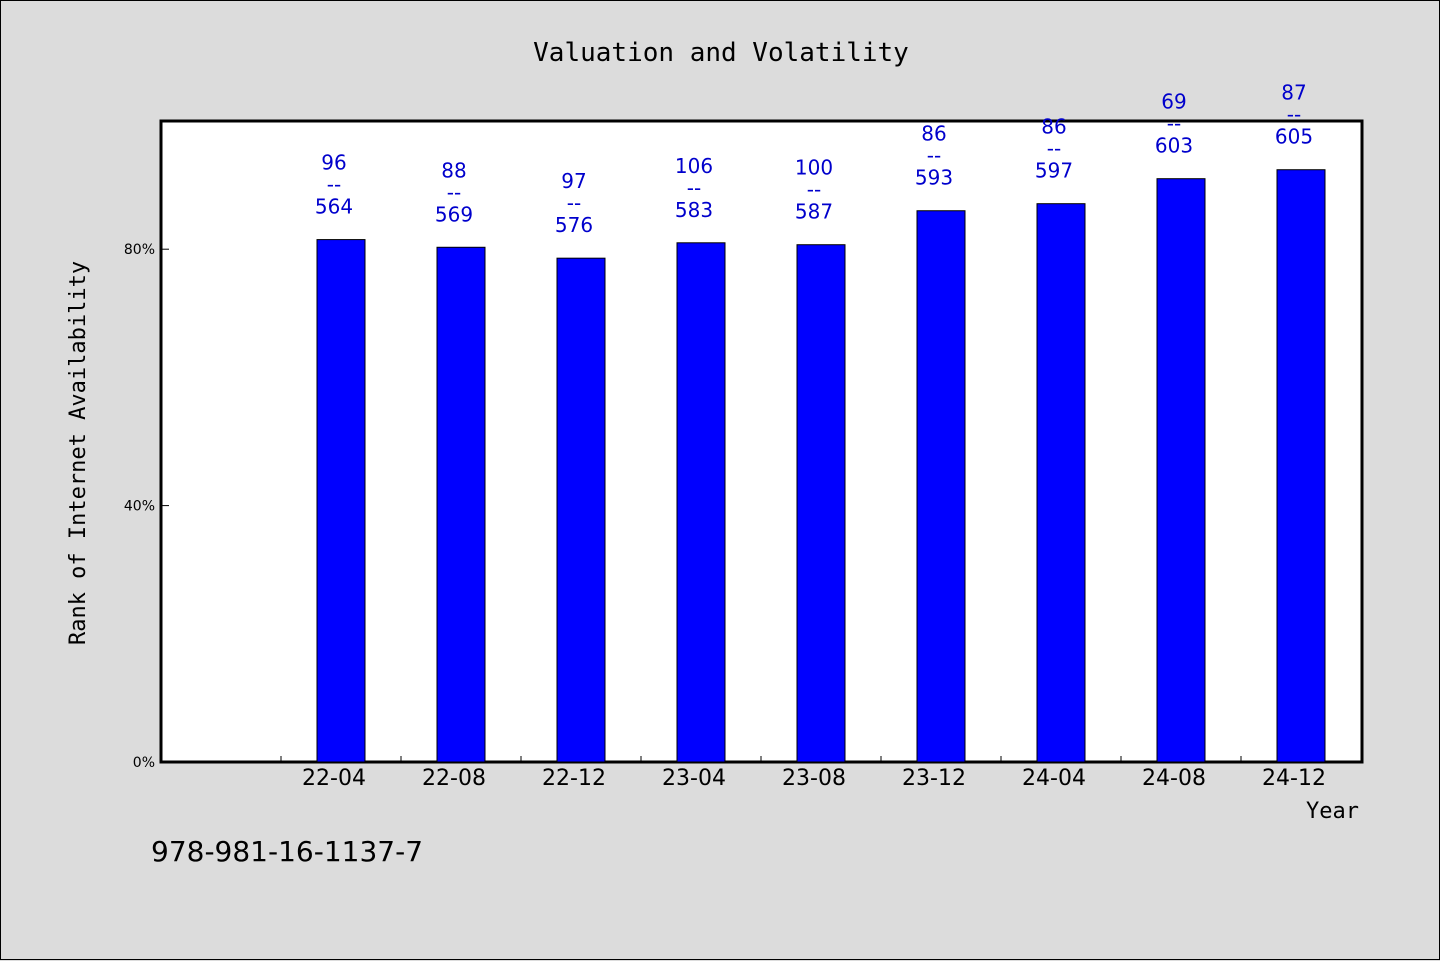 This screenshot has height=961, width=1440. Describe the element at coordinates (1053, 127) in the screenshot. I see `data-label-24-04-0: 86` at that location.